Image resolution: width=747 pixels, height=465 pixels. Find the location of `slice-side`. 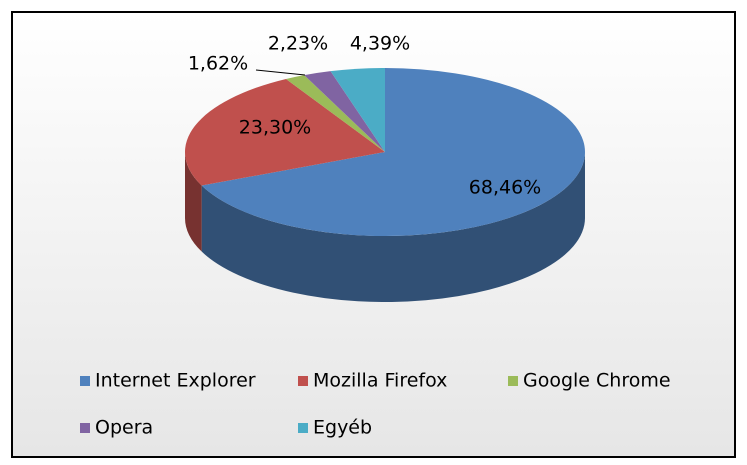

slice-side is located at coordinates (193, 202).